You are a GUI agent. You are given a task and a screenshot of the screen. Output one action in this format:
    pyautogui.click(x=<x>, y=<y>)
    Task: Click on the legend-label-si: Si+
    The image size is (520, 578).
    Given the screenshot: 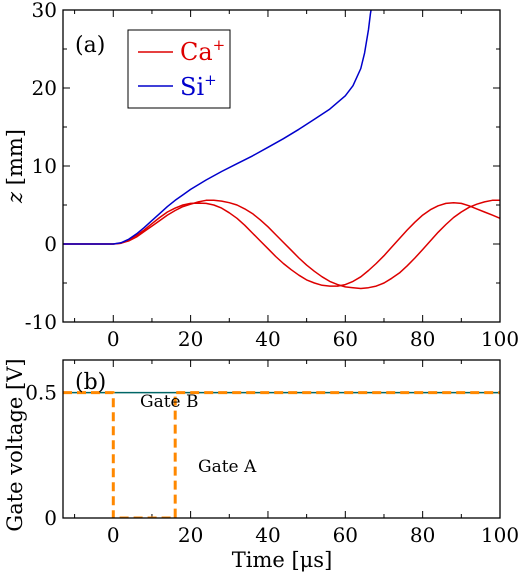 What is the action you would take?
    pyautogui.click(x=198, y=86)
    